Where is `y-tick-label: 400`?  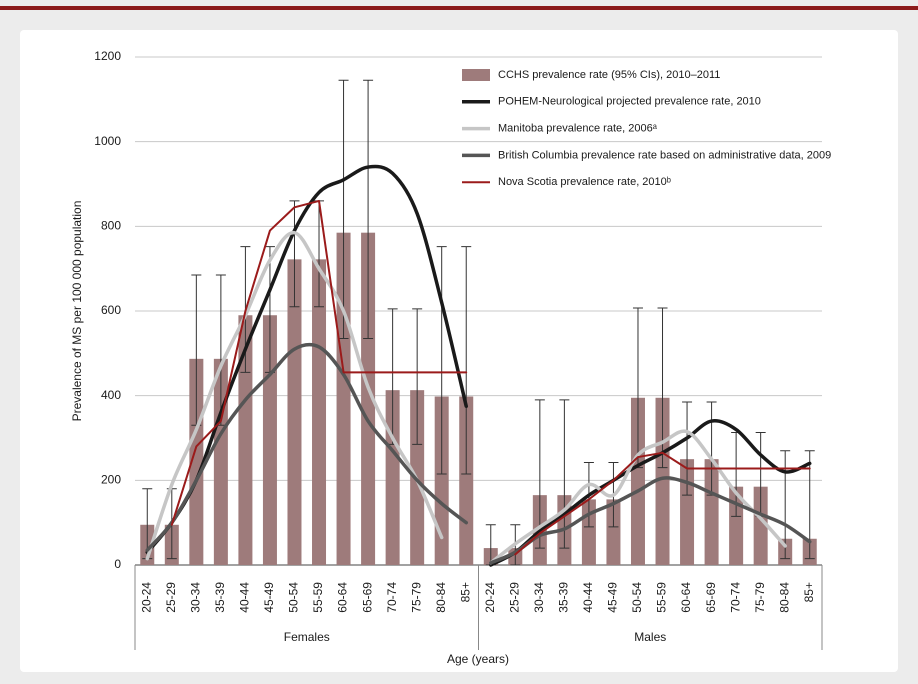
y-tick-label: 400 is located at coordinates (111, 395).